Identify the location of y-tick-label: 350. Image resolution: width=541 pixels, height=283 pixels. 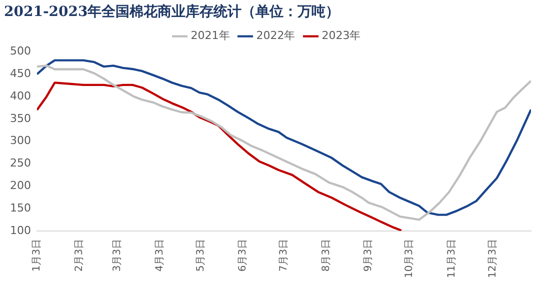
(20, 118).